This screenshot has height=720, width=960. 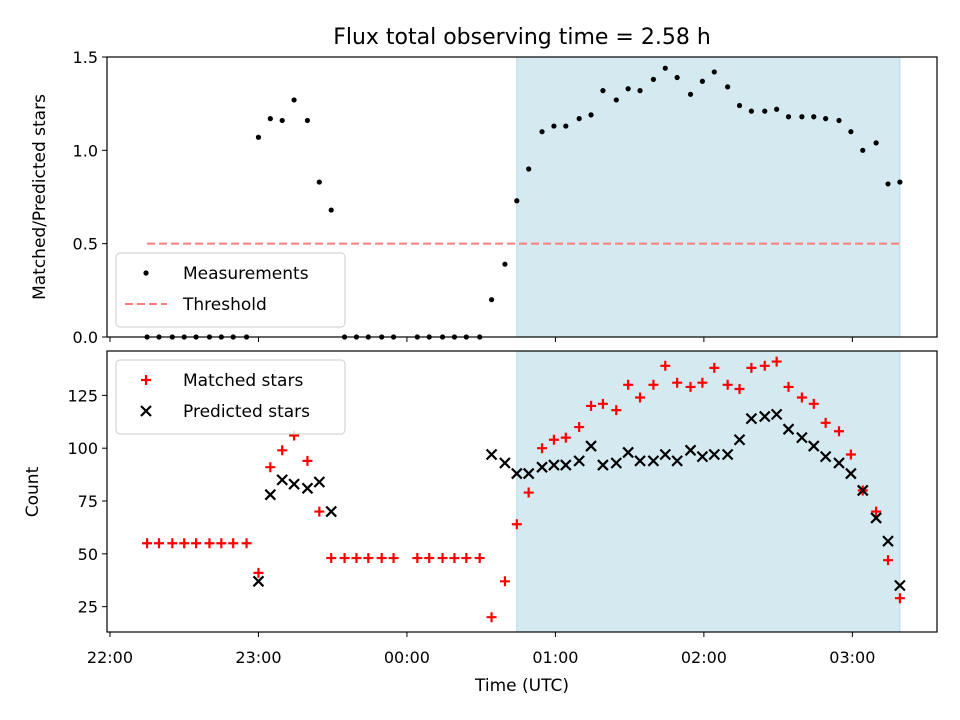 I want to click on x-tick-label: 01:00, so click(x=555, y=657).